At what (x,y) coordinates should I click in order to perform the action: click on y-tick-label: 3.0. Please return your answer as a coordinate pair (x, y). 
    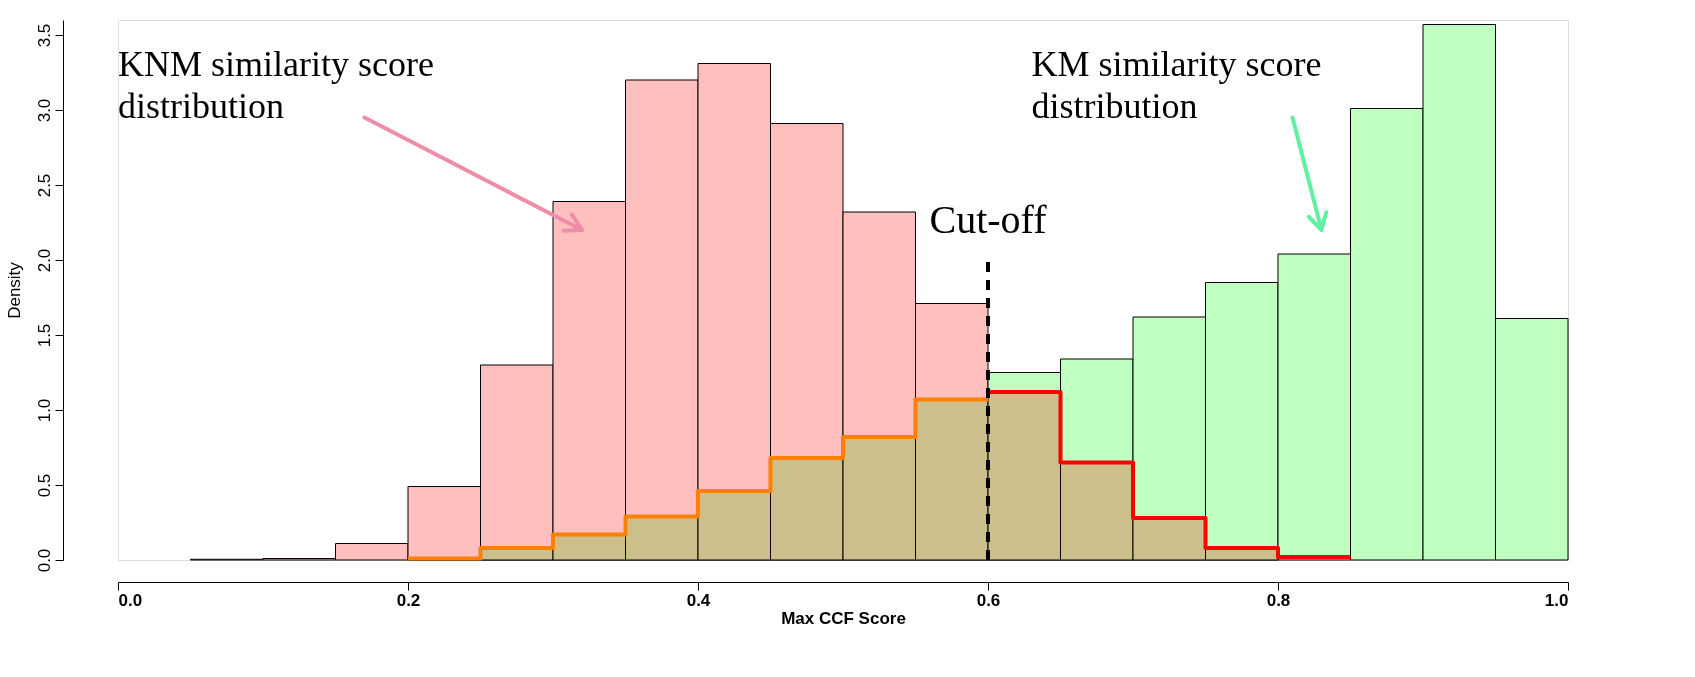
    Looking at the image, I should click on (44, 110).